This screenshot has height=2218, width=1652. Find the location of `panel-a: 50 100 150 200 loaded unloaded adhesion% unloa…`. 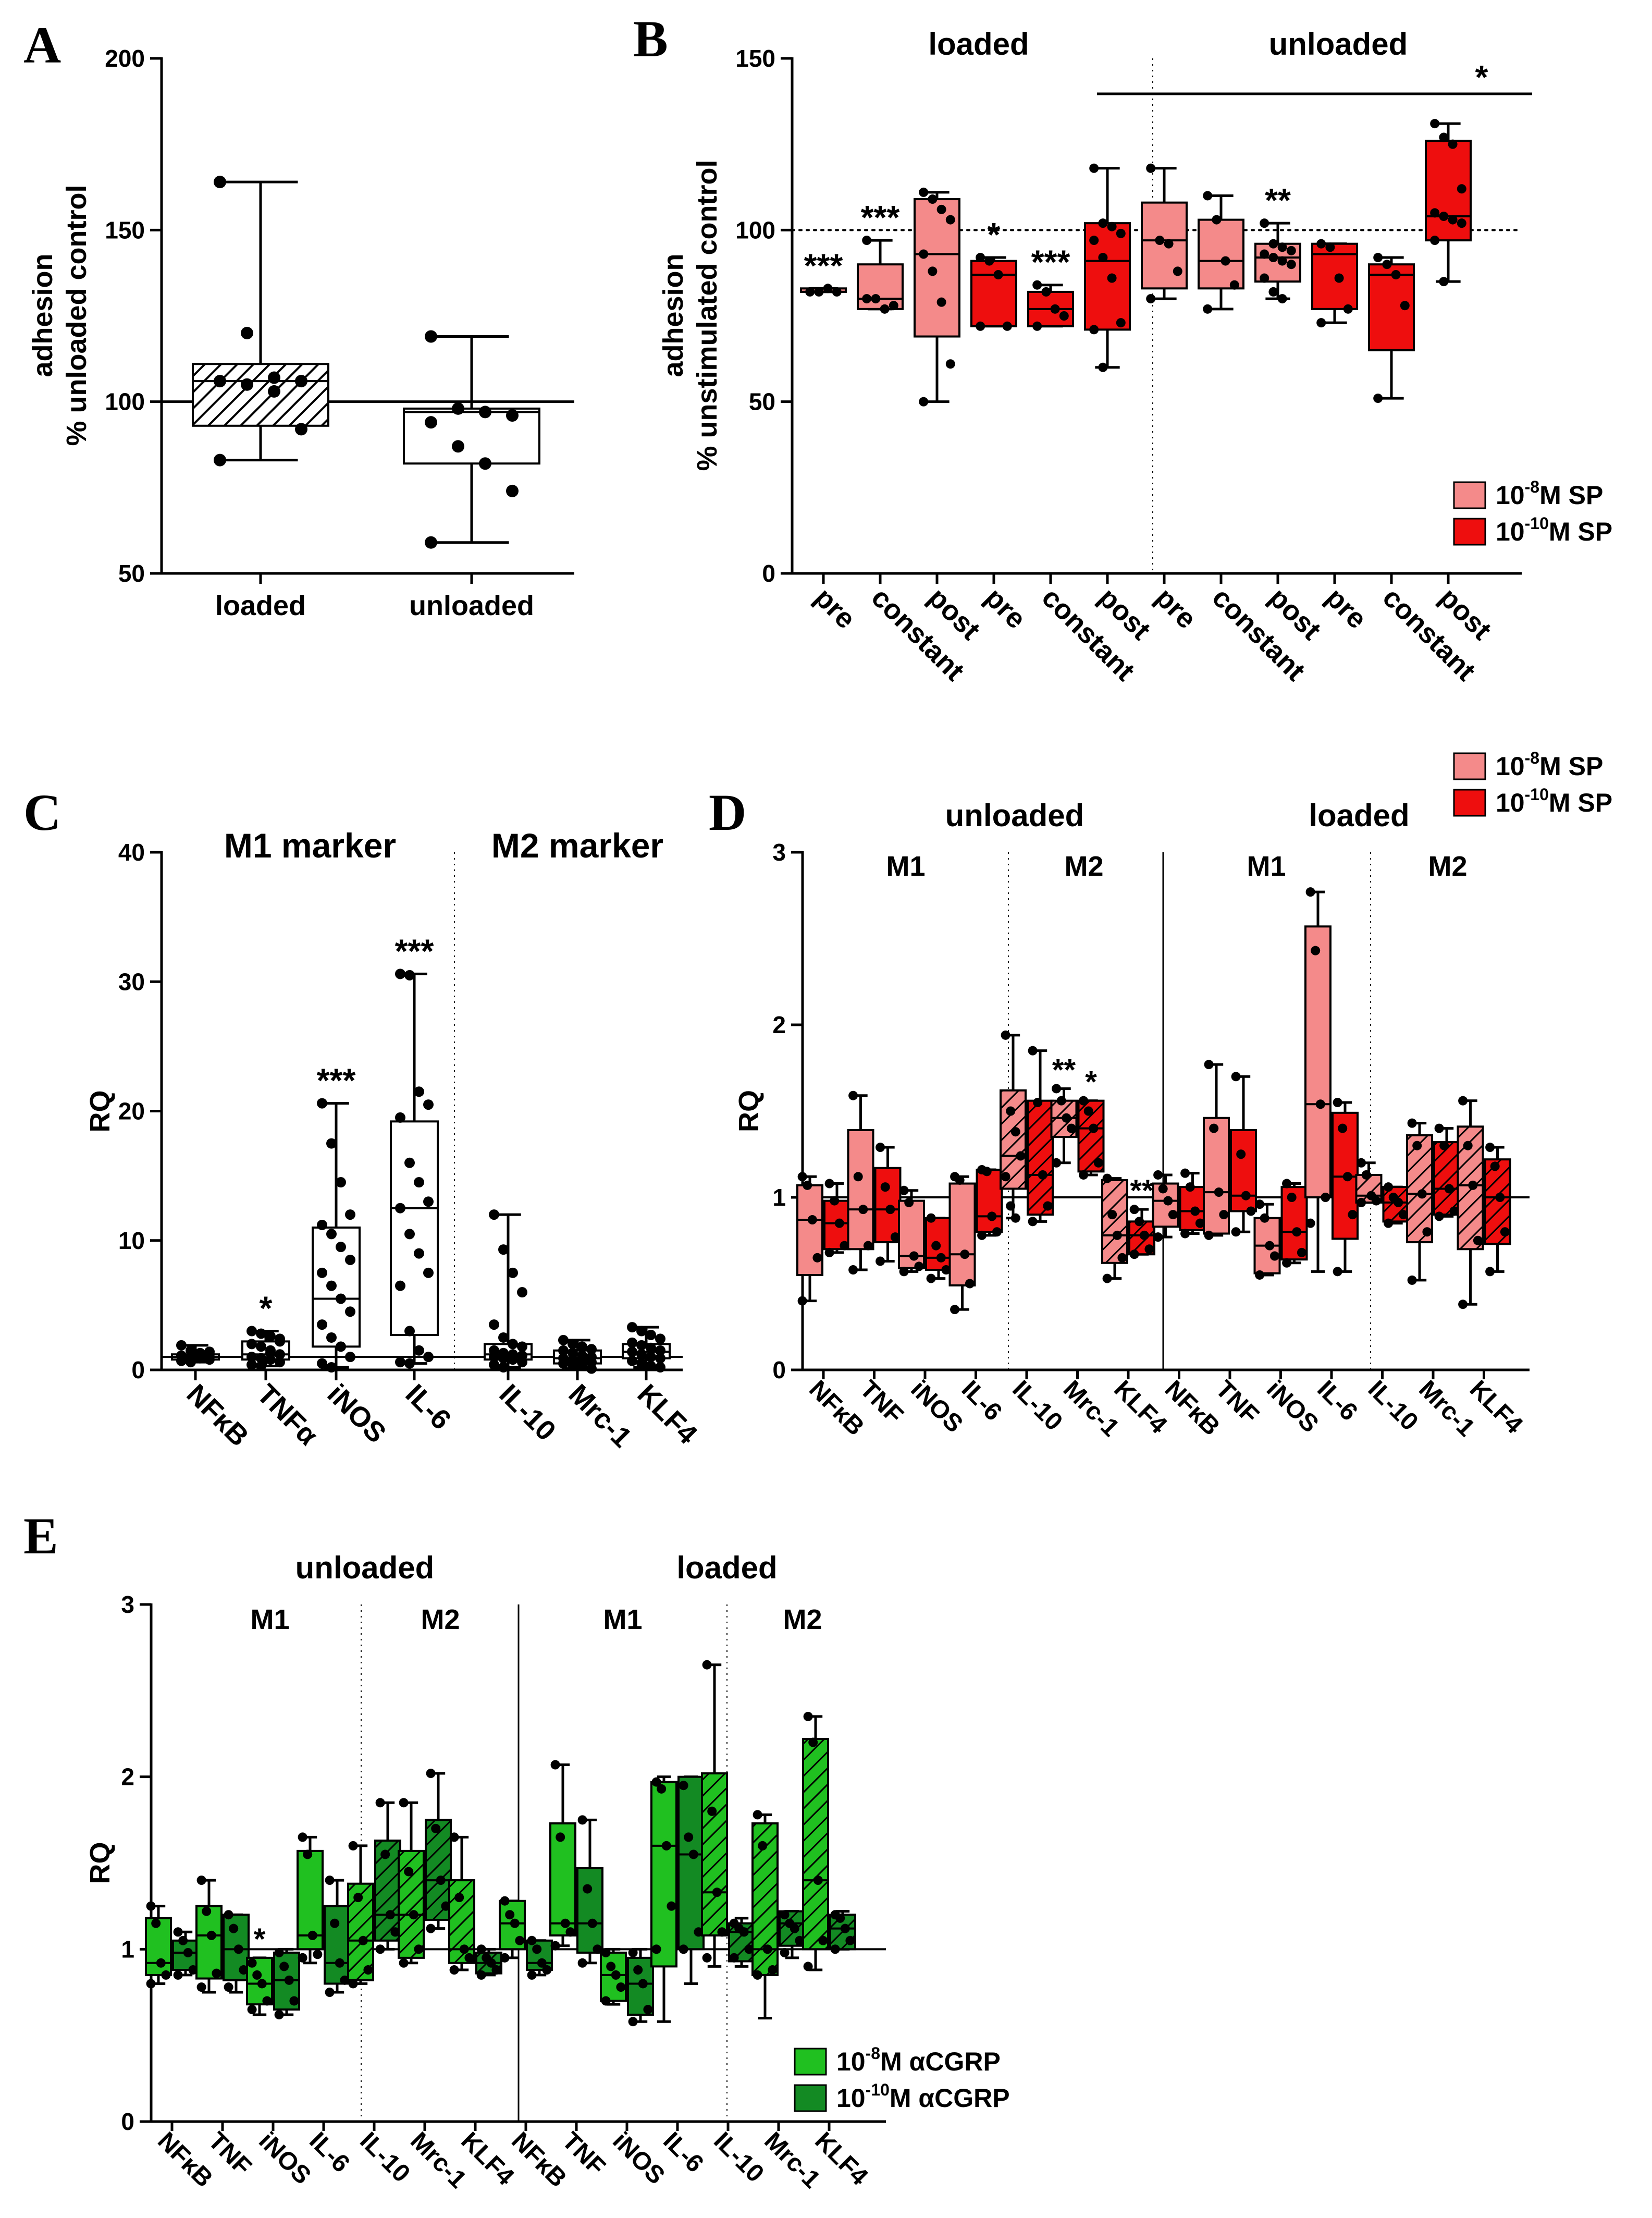

panel-a: 50 100 150 200 loaded unloaded adhesion% unloa… is located at coordinates (300, 333).